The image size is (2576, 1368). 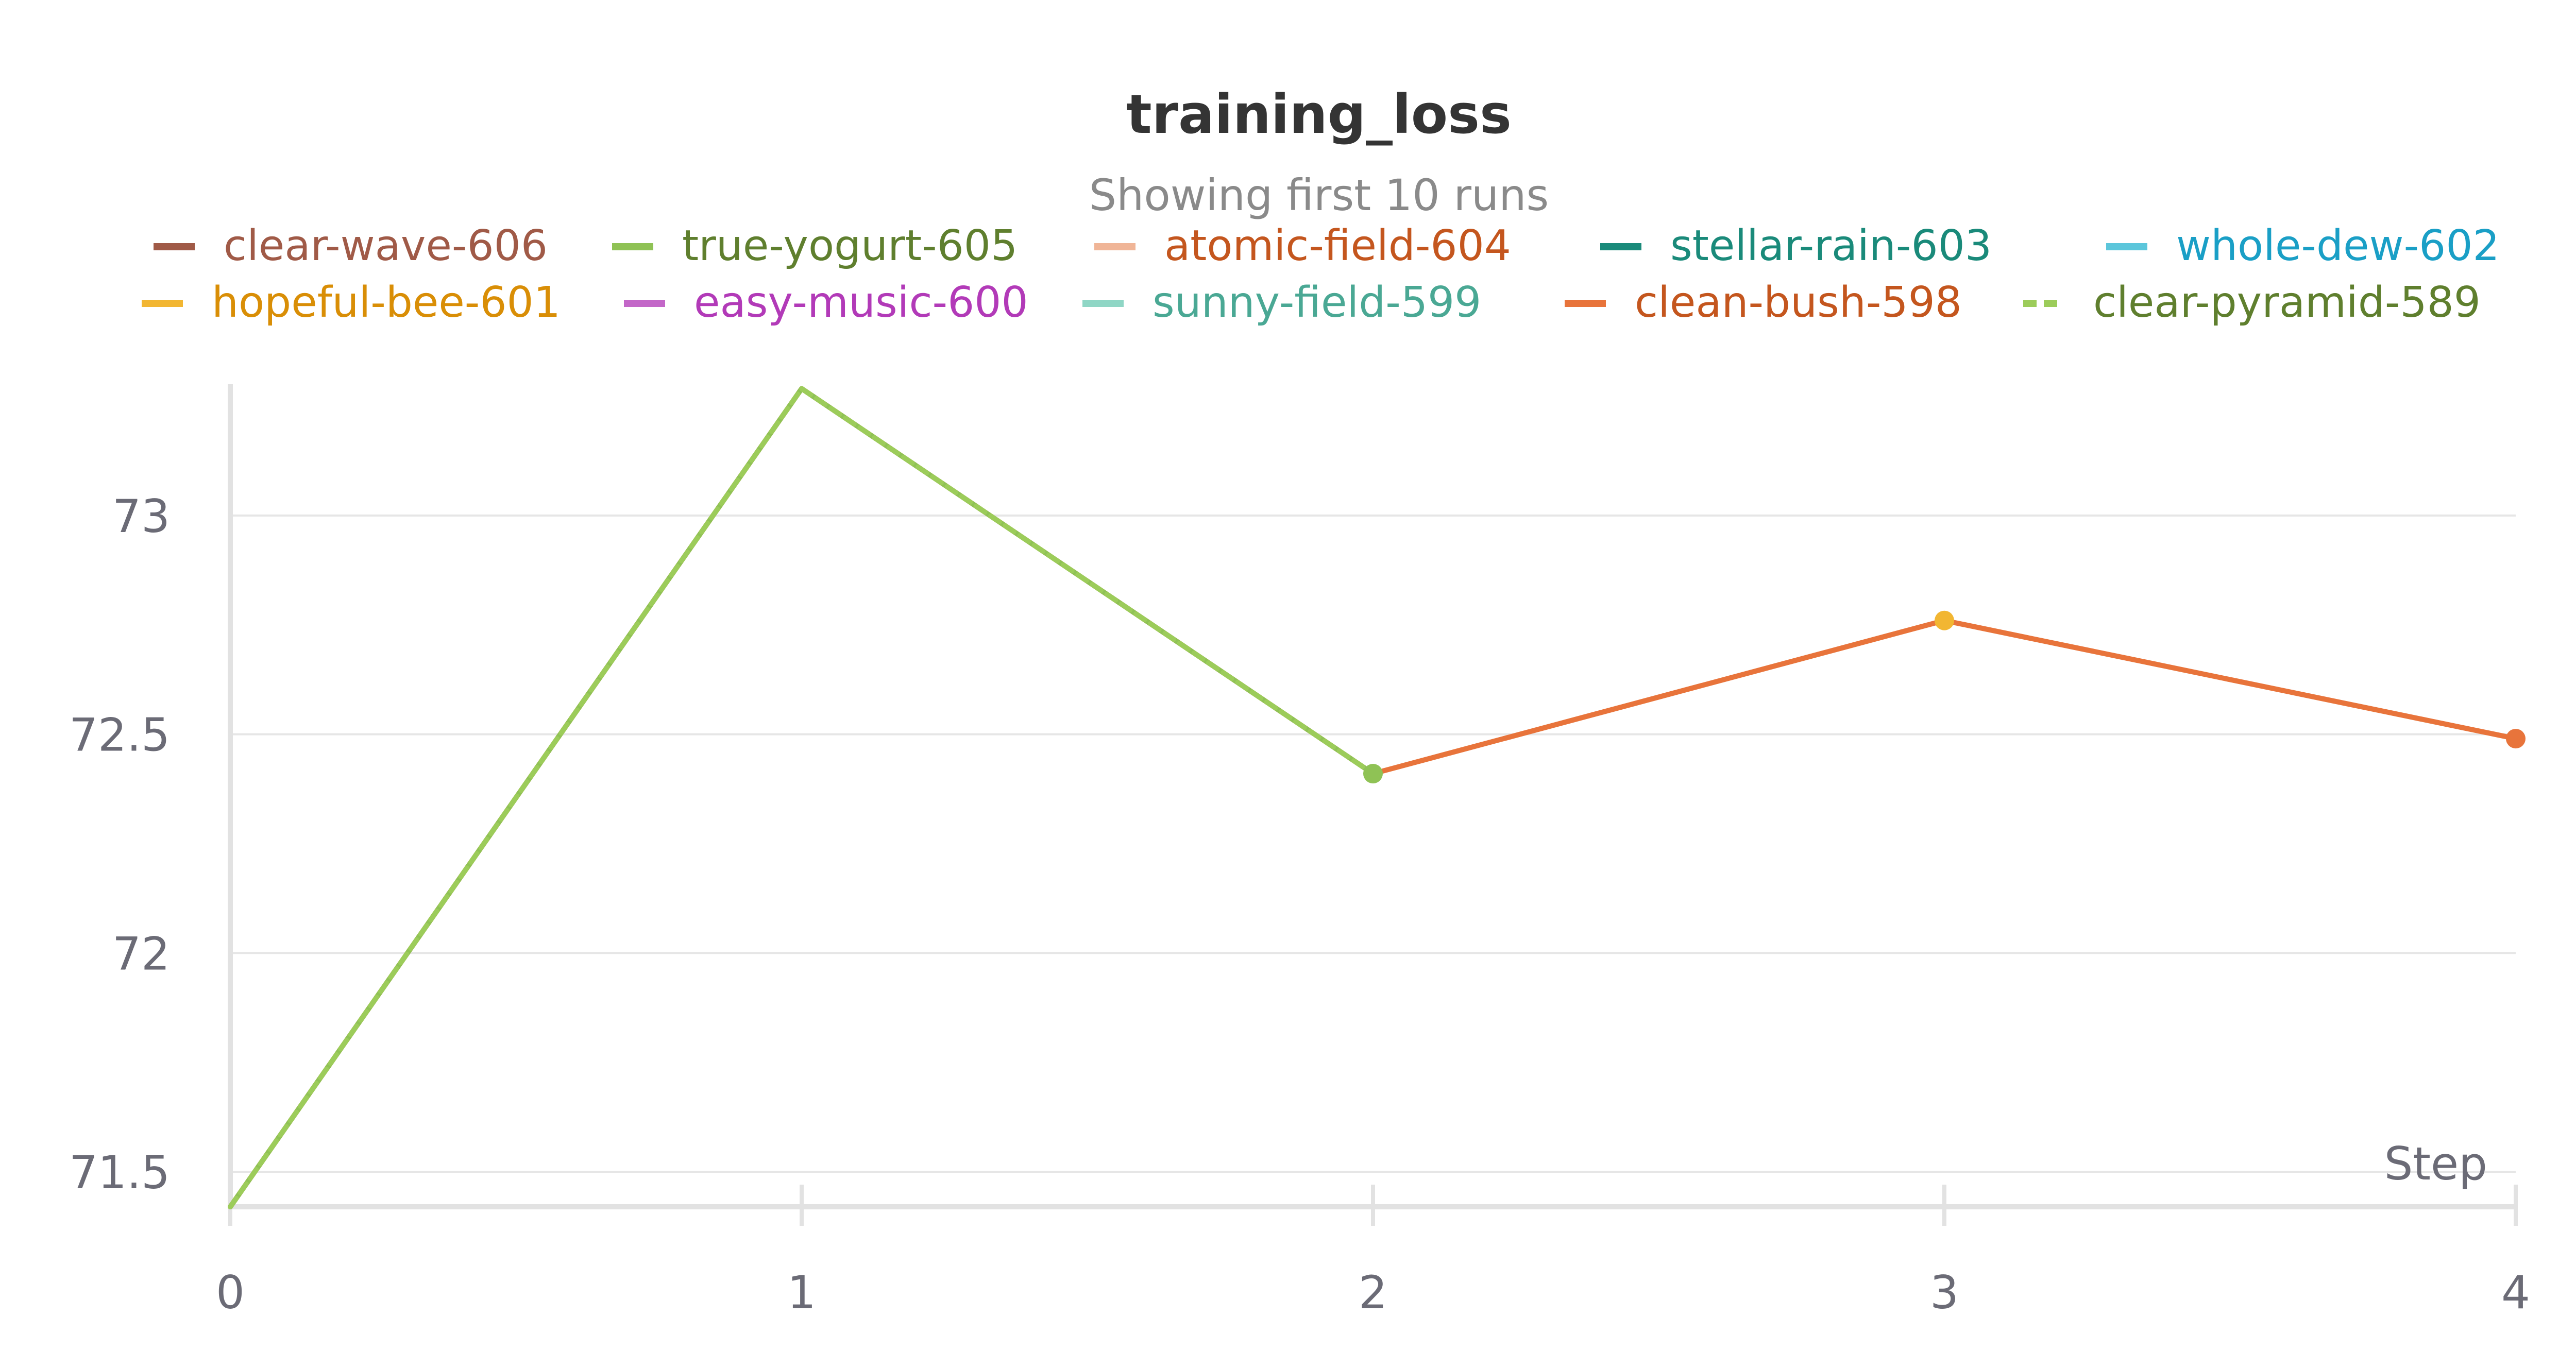 I want to click on legend-item-clean-bush-598: clean-bush-598, so click(x=1764, y=302).